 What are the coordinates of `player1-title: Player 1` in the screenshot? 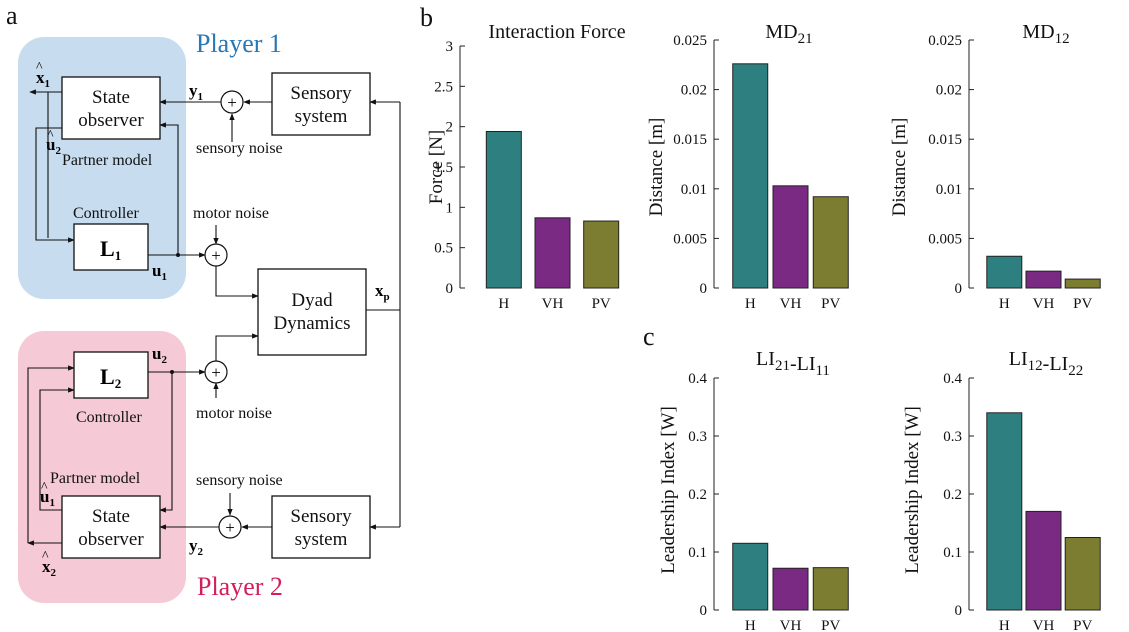 It's located at (239, 43).